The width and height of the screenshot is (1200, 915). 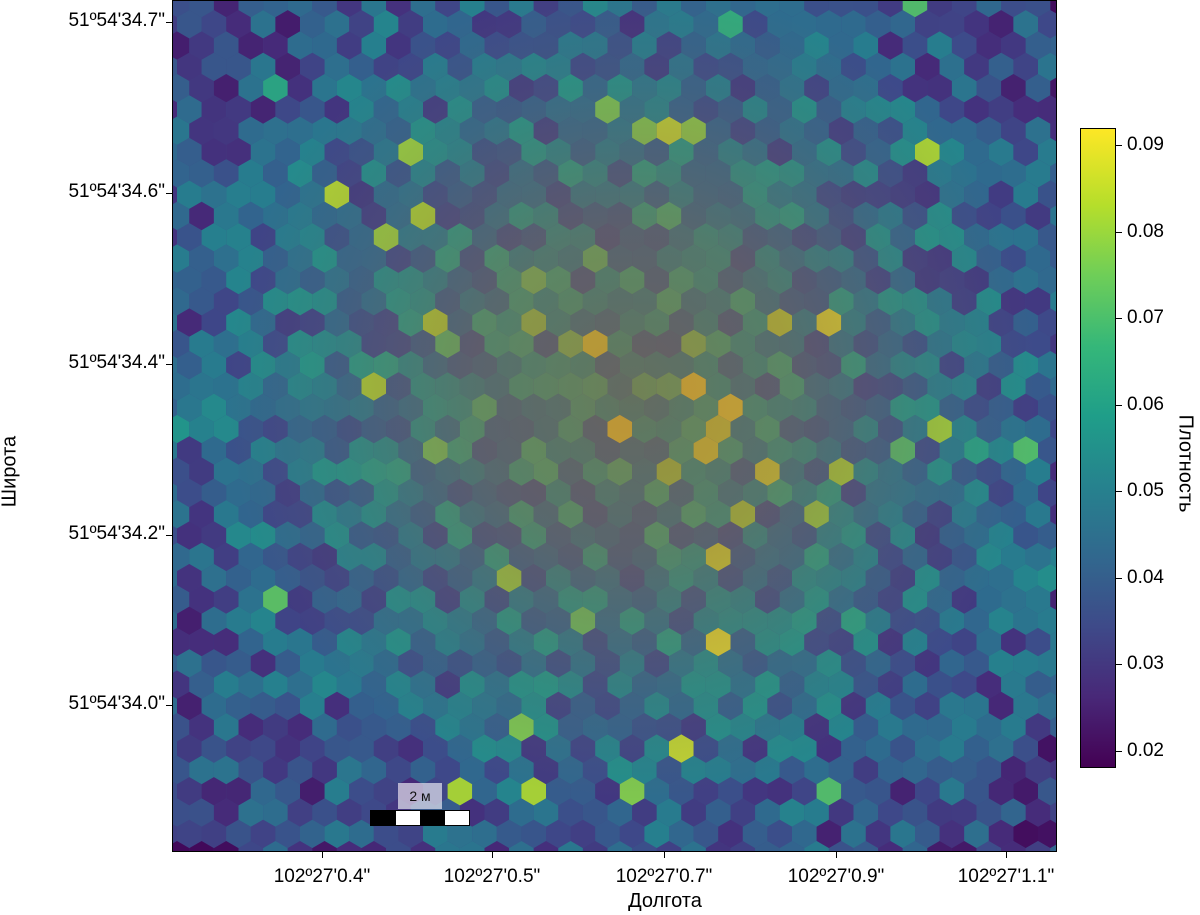 What do you see at coordinates (116, 362) in the screenshot?
I see `y-tick-label: 51º54'34.4"` at bounding box center [116, 362].